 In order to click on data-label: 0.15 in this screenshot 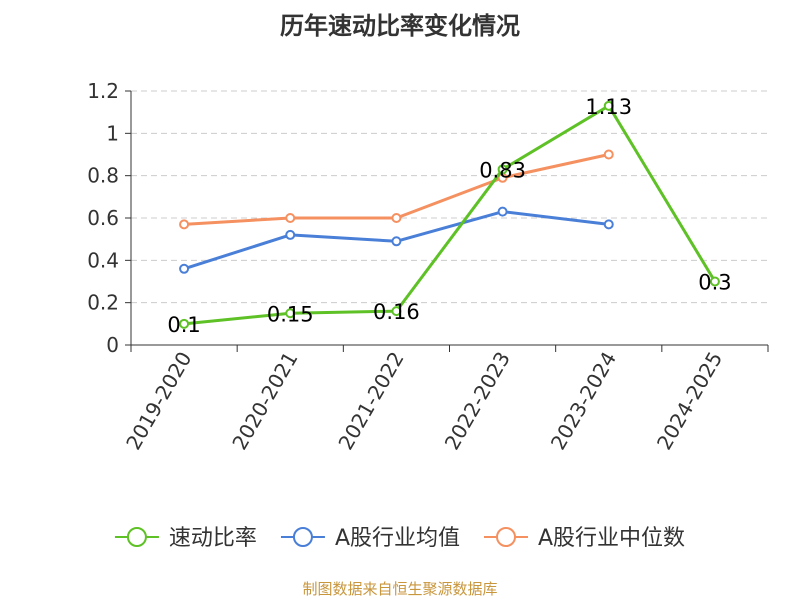, I will do `click(290, 314)`.